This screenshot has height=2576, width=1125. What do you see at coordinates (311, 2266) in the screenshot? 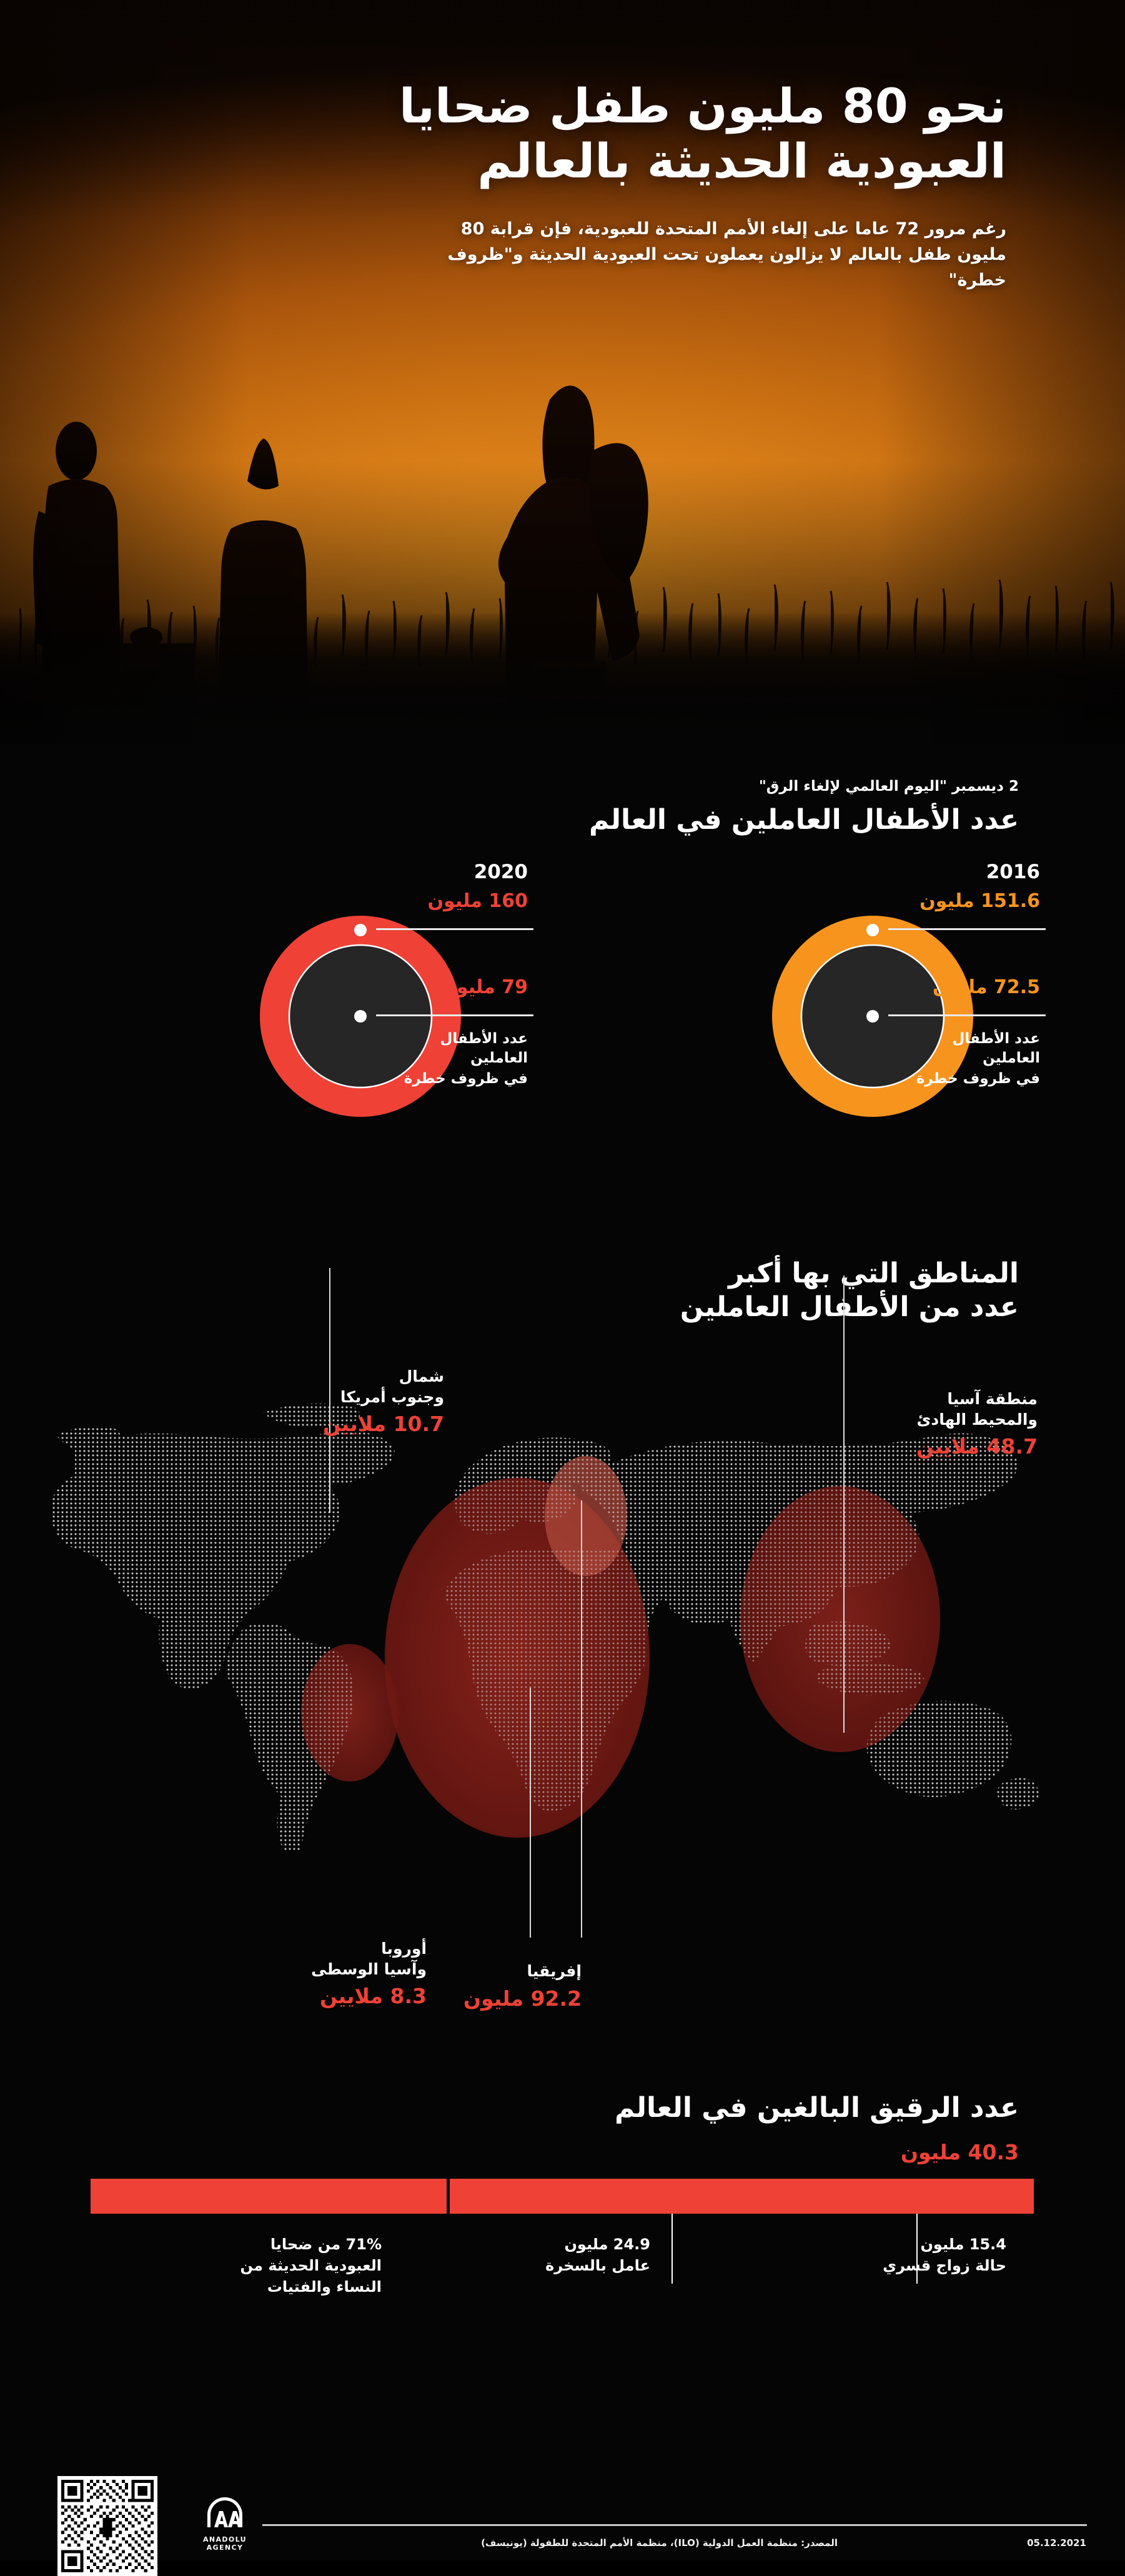
I see `women-note-line2: العبودية الحديثة من` at bounding box center [311, 2266].